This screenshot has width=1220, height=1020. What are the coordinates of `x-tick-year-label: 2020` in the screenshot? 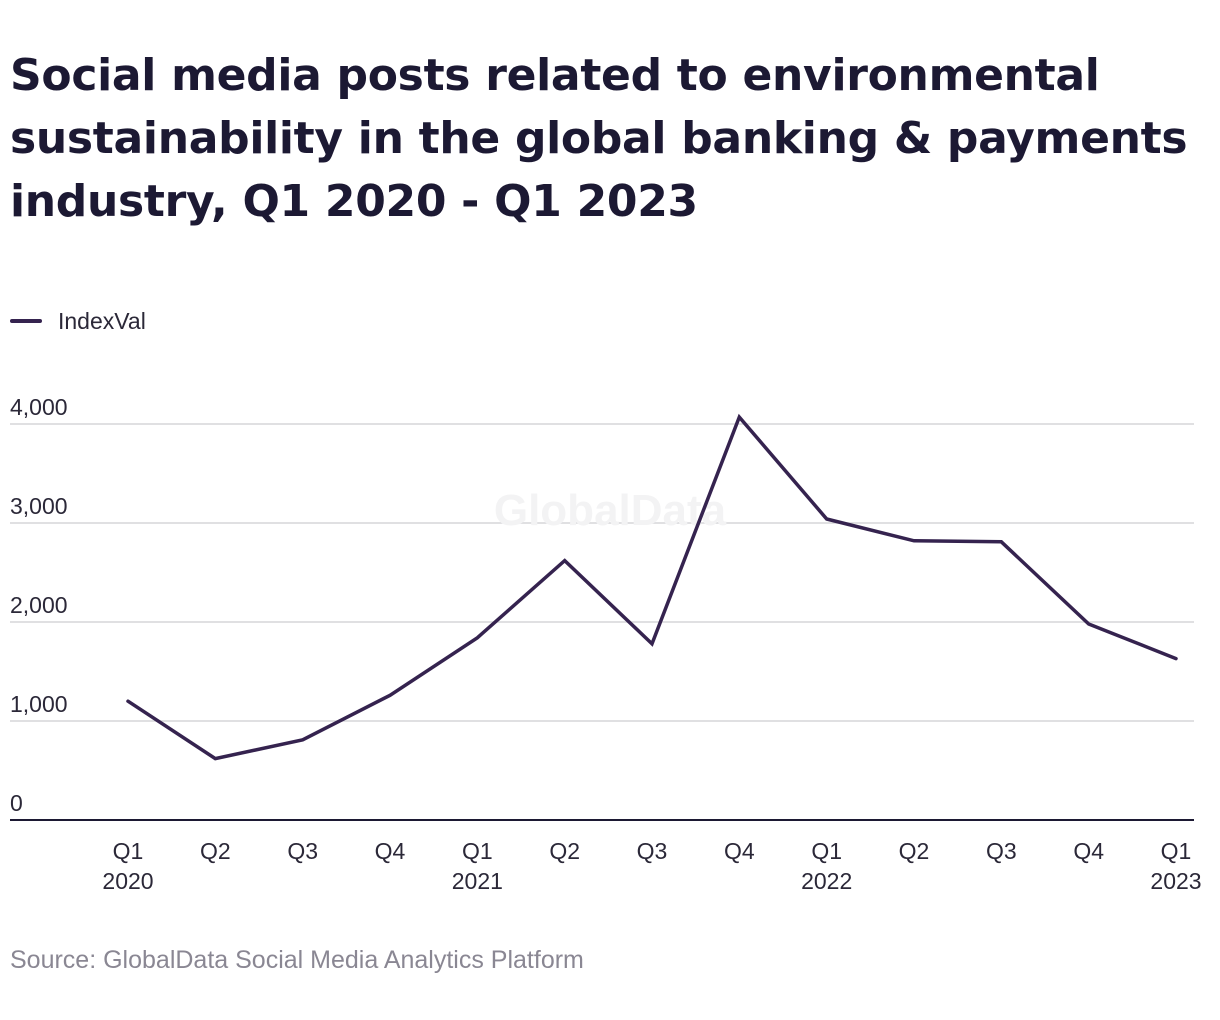 It's located at (127, 881).